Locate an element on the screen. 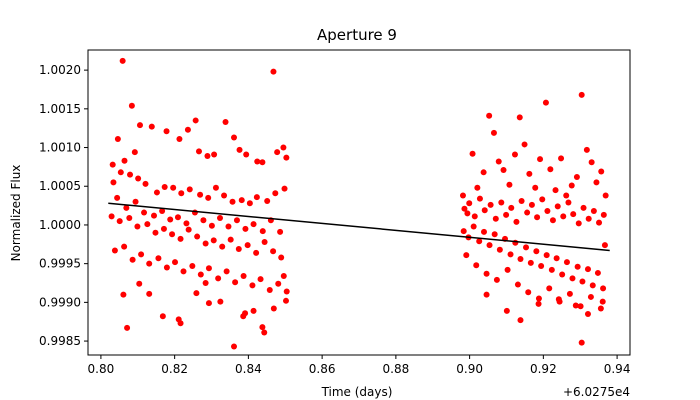 The width and height of the screenshot is (700, 400). fit-line is located at coordinates (359, 227).